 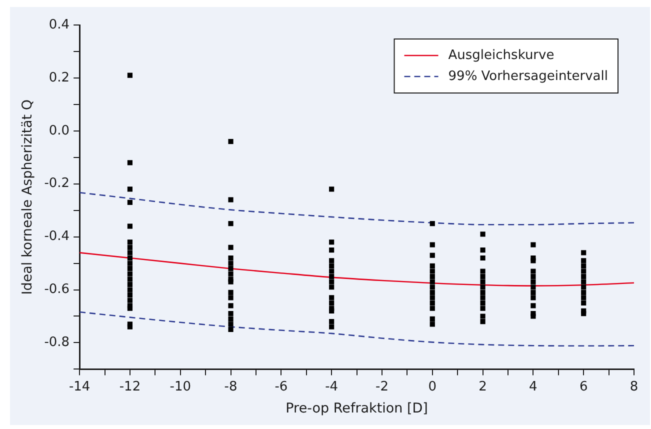 What do you see at coordinates (281, 386) in the screenshot?
I see `x-tick-label: -6` at bounding box center [281, 386].